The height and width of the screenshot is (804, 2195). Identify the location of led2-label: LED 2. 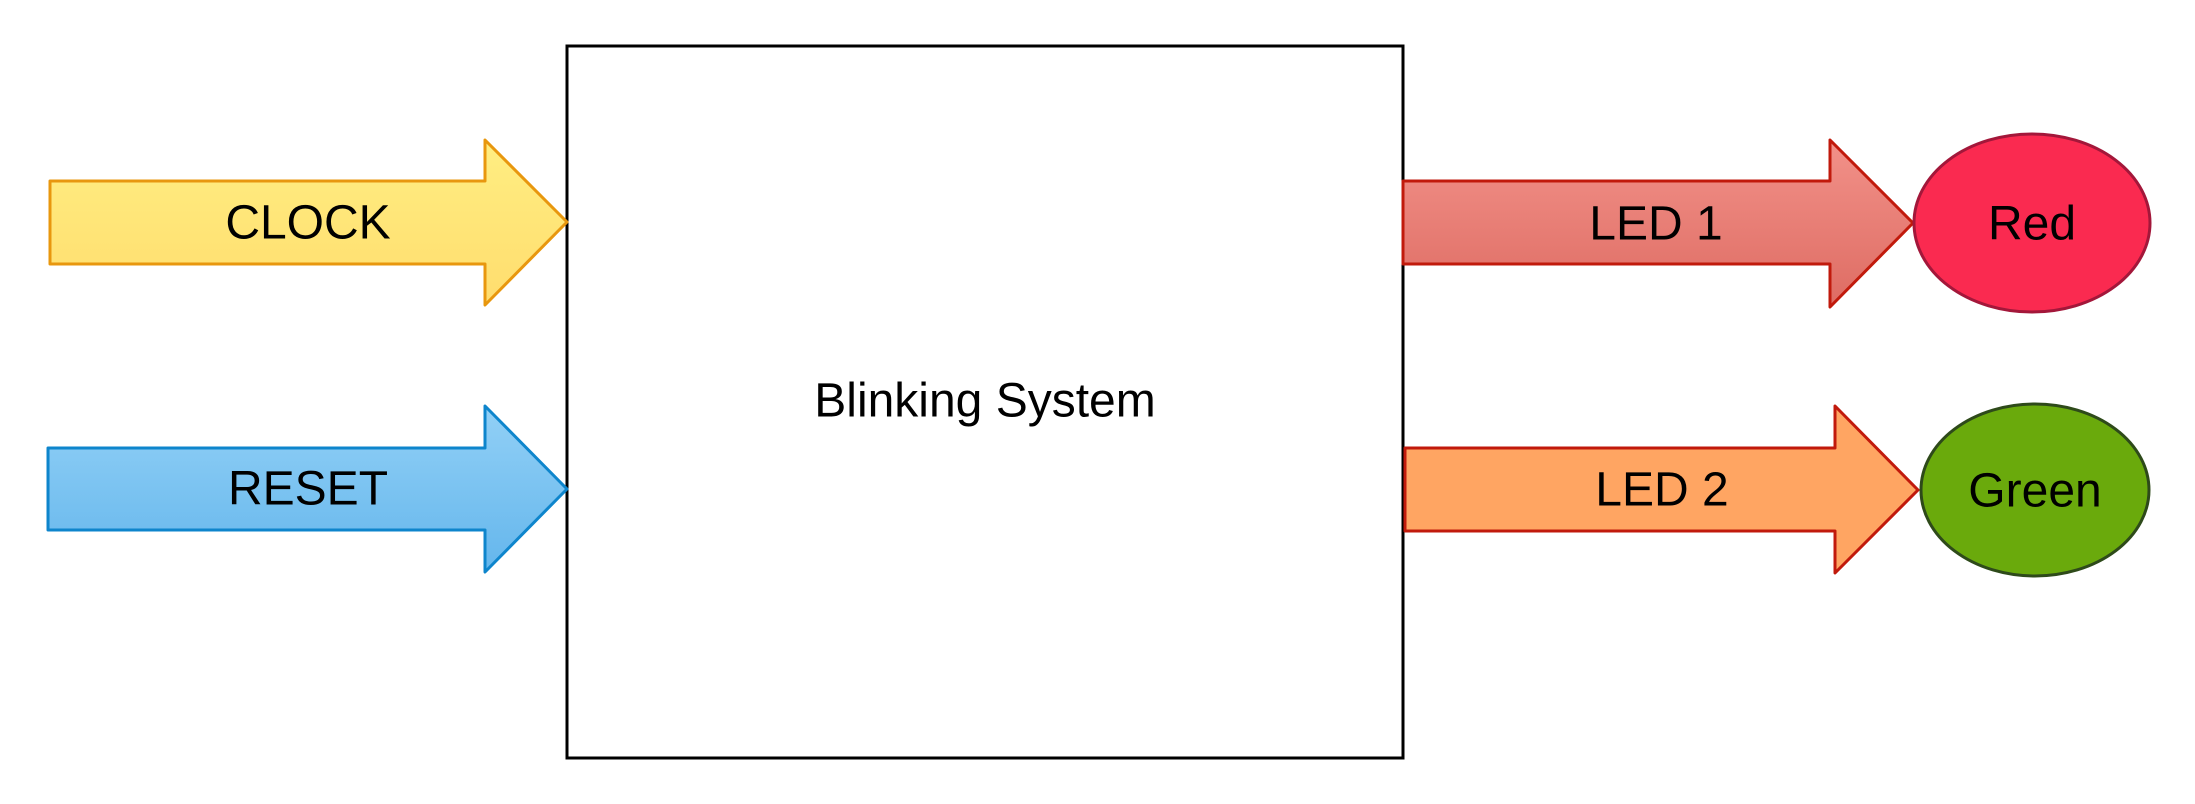
(1661, 490).